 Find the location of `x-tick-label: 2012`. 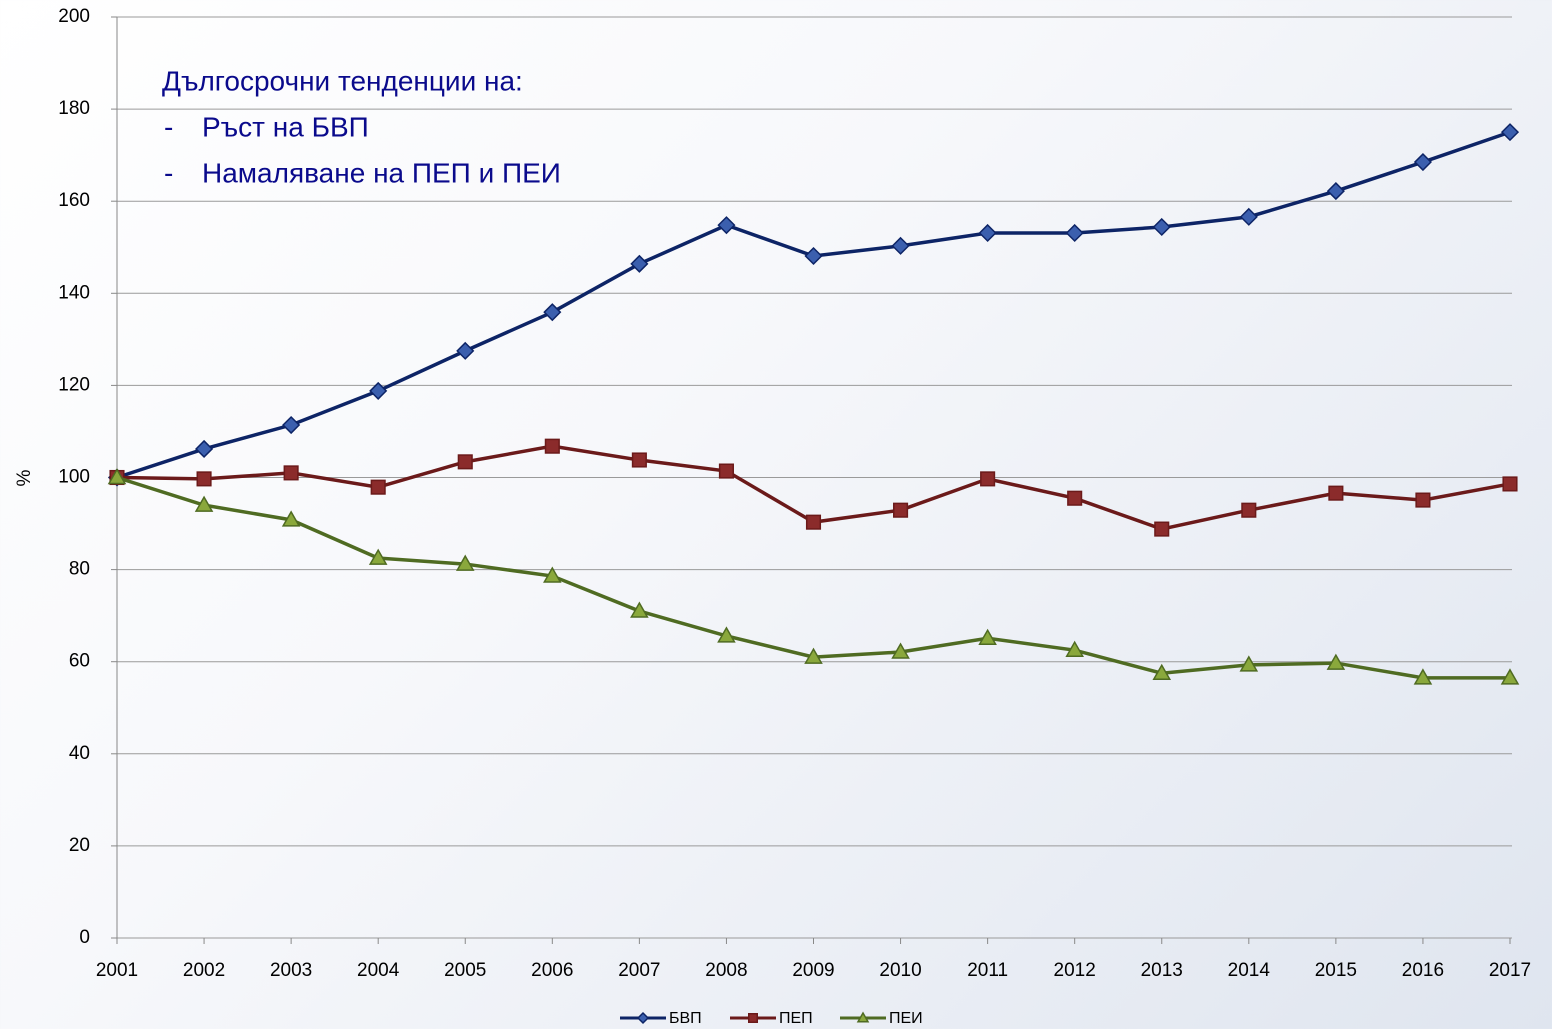

x-tick-label: 2012 is located at coordinates (1075, 970).